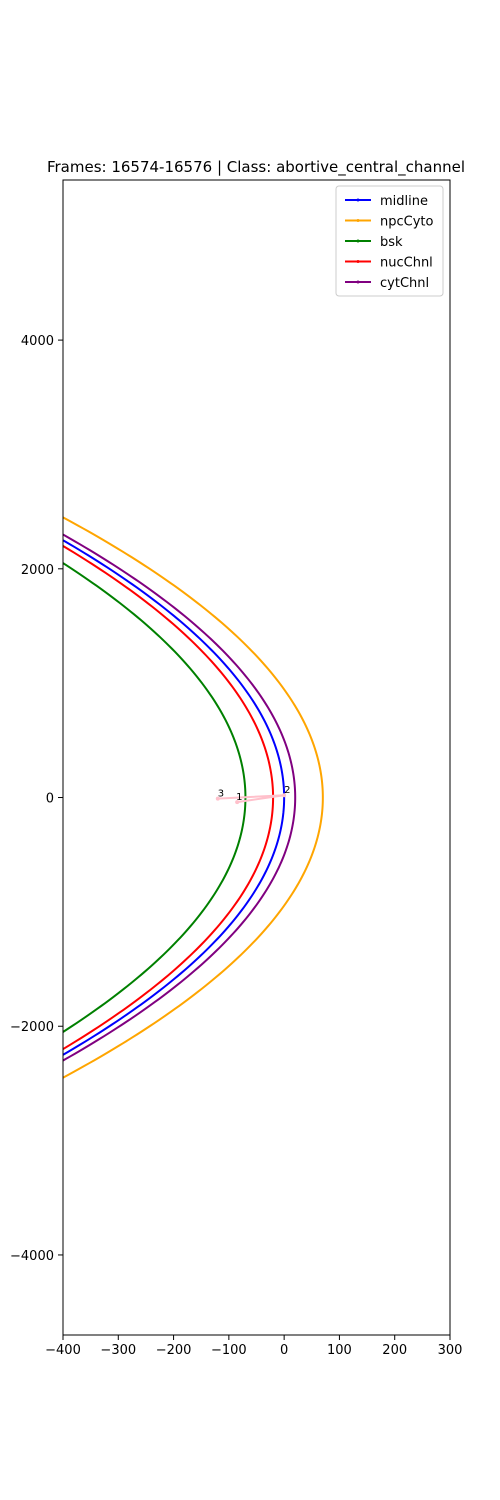  Describe the element at coordinates (404, 201) in the screenshot. I see `legend-label-midline: midline` at that location.